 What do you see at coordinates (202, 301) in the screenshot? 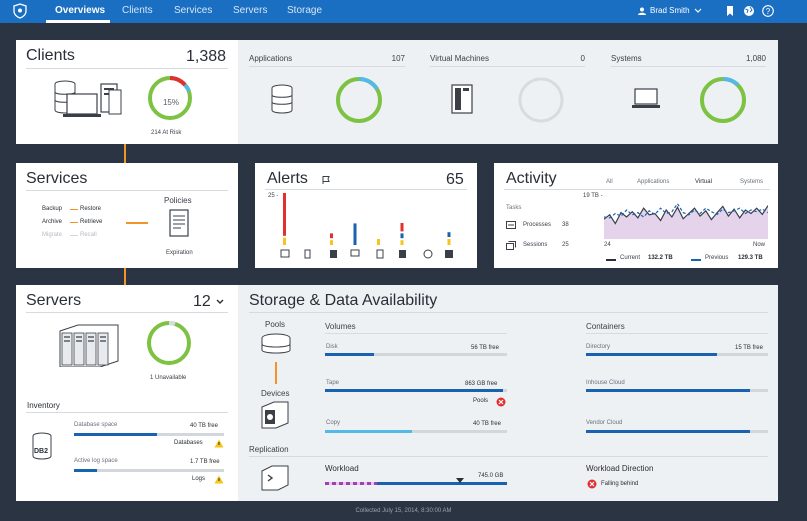
I see `servers-count: 12` at bounding box center [202, 301].